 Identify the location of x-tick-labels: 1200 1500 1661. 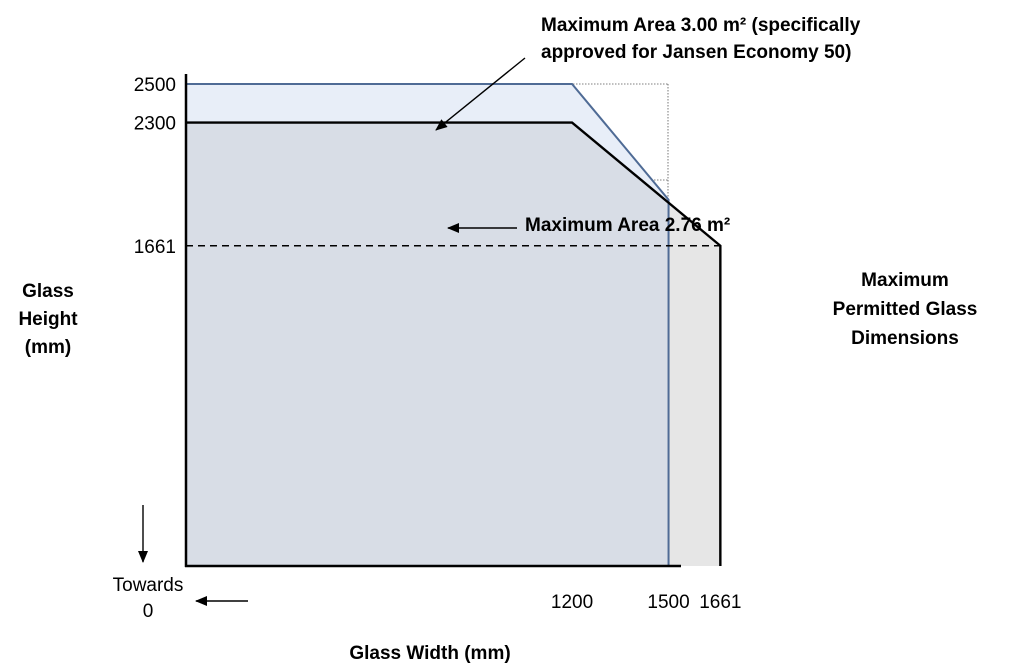
(646, 602).